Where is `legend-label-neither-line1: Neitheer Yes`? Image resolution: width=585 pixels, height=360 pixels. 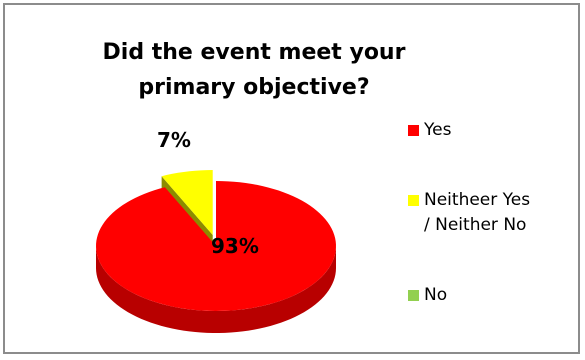 legend-label-neither-line1: Neitheer Yes is located at coordinates (477, 200).